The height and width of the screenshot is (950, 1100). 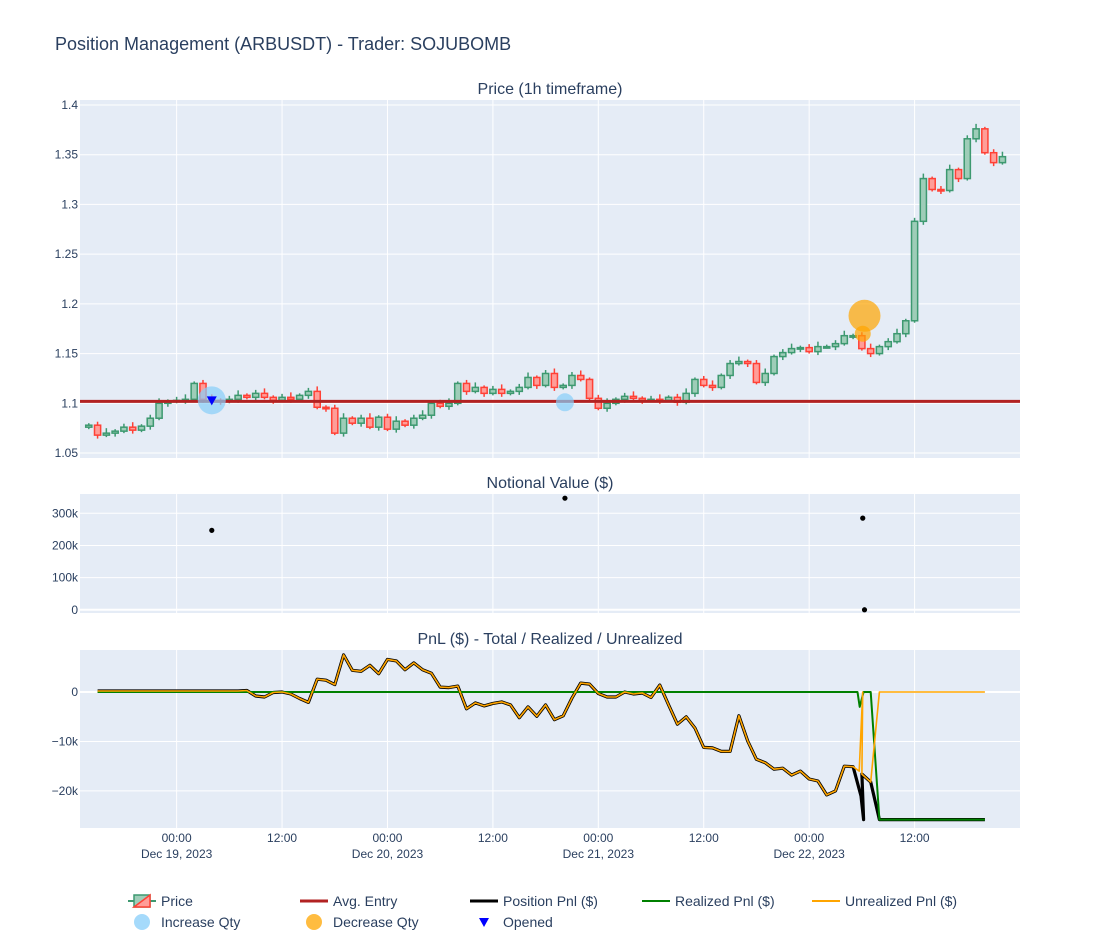 What do you see at coordinates (211, 401) in the screenshot?
I see `opened-marker` at bounding box center [211, 401].